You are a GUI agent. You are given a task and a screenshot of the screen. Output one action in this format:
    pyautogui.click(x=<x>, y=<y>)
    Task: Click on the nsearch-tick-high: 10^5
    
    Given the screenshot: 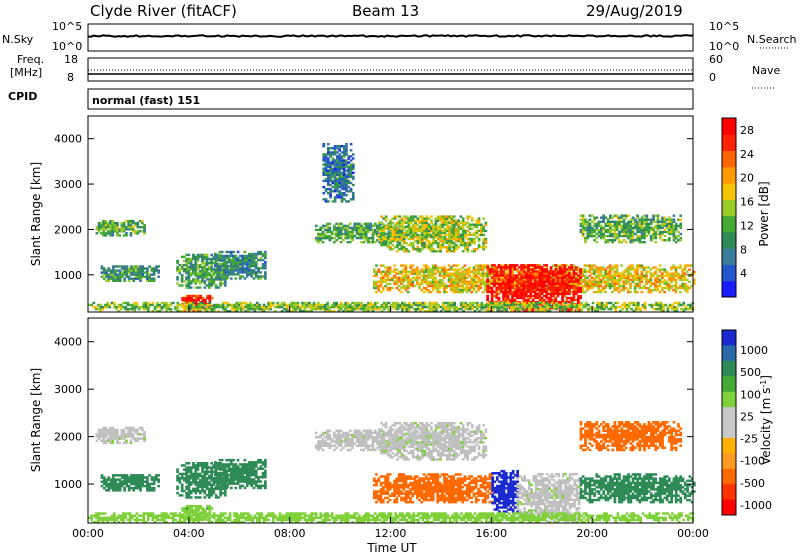 What is the action you would take?
    pyautogui.click(x=724, y=26)
    